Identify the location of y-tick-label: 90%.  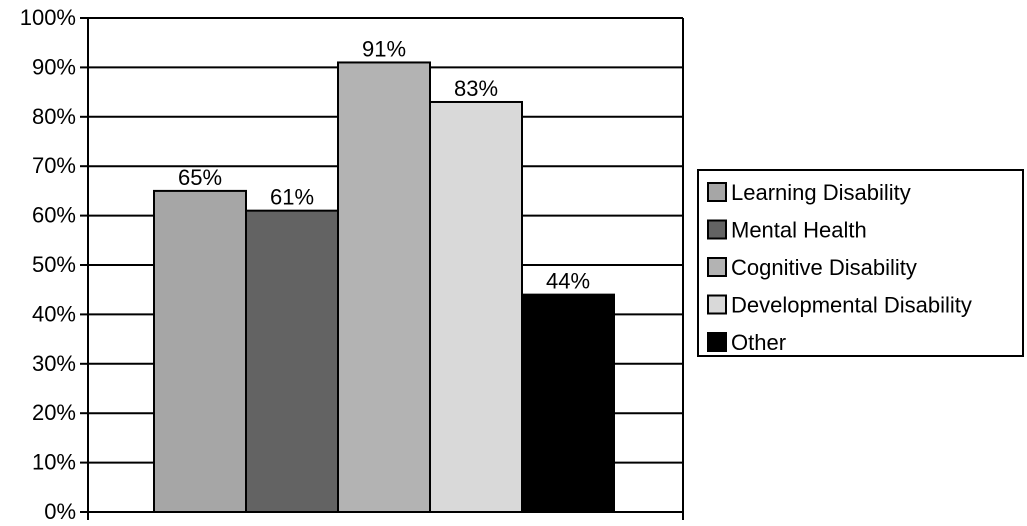
(54, 66).